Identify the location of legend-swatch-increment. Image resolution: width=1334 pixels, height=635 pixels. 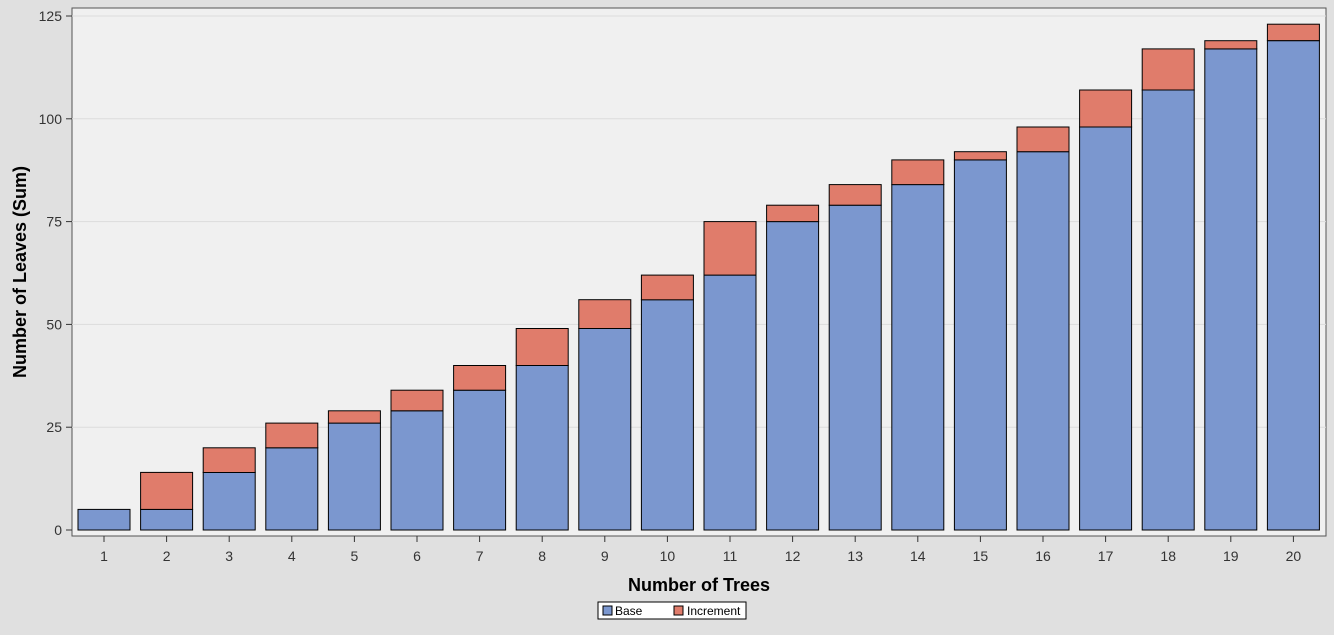
(678, 610).